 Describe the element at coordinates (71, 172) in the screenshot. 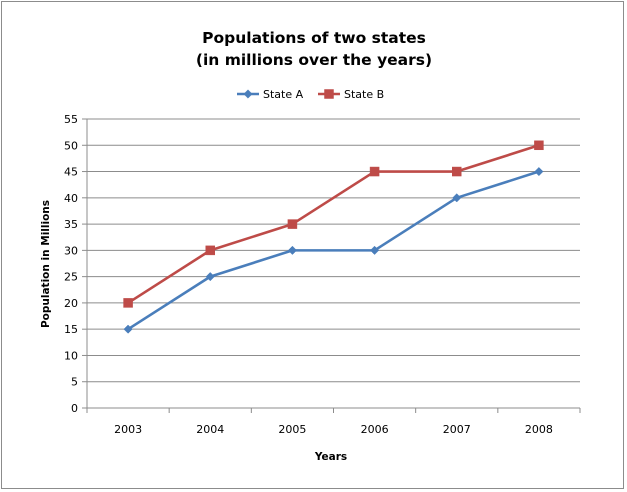

I see `y-tick-label: 45` at that location.